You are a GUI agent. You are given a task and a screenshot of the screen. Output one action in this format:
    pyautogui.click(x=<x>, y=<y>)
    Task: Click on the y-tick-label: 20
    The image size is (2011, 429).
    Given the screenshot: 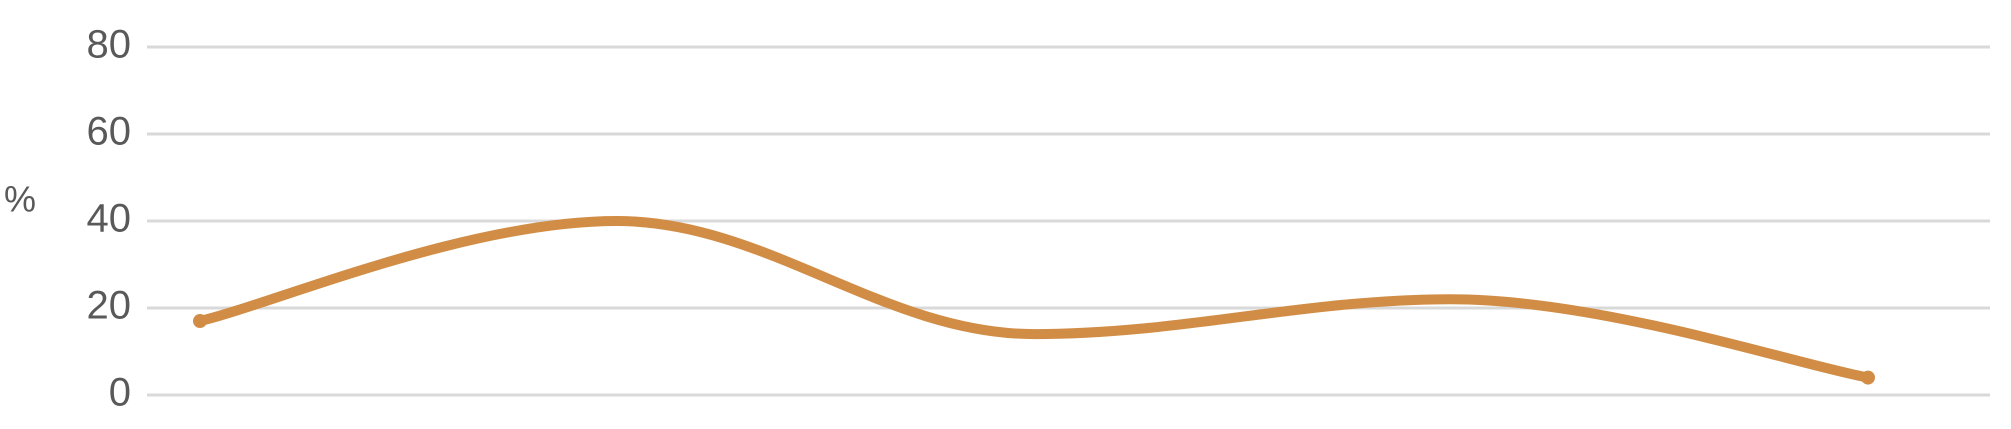 What is the action you would take?
    pyautogui.click(x=109, y=306)
    